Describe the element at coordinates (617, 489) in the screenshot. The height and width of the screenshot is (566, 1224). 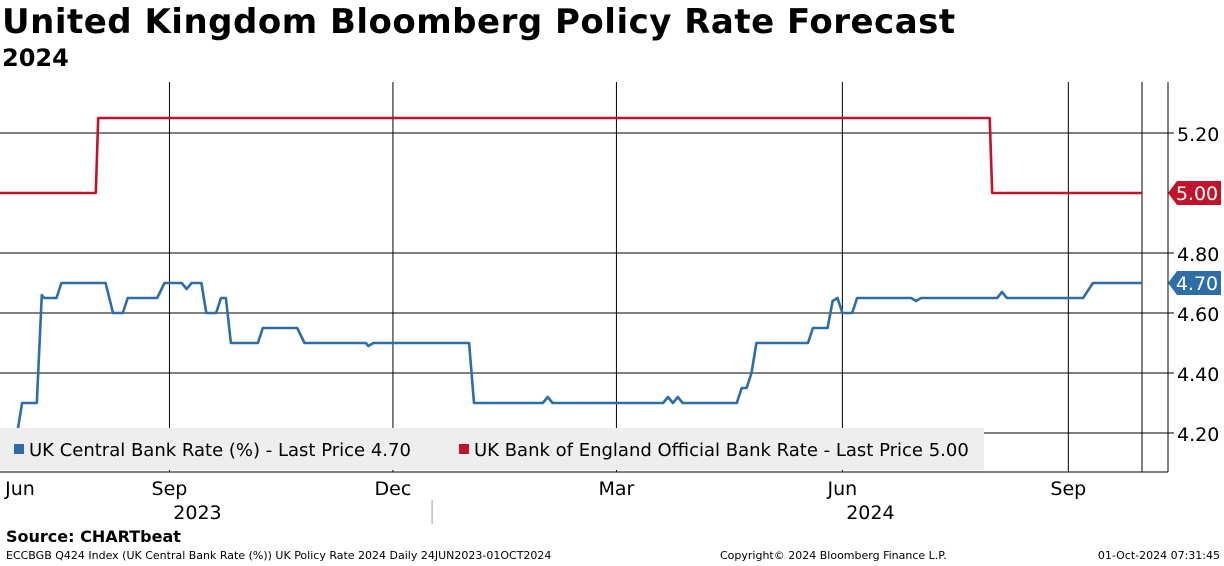
I see `x-tick-label: Mar` at that location.